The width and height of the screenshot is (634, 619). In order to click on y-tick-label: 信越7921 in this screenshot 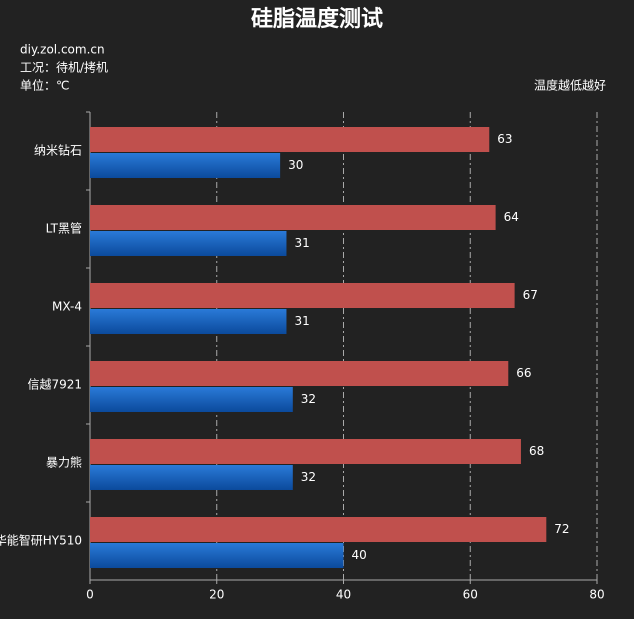, I will do `click(54, 385)`.